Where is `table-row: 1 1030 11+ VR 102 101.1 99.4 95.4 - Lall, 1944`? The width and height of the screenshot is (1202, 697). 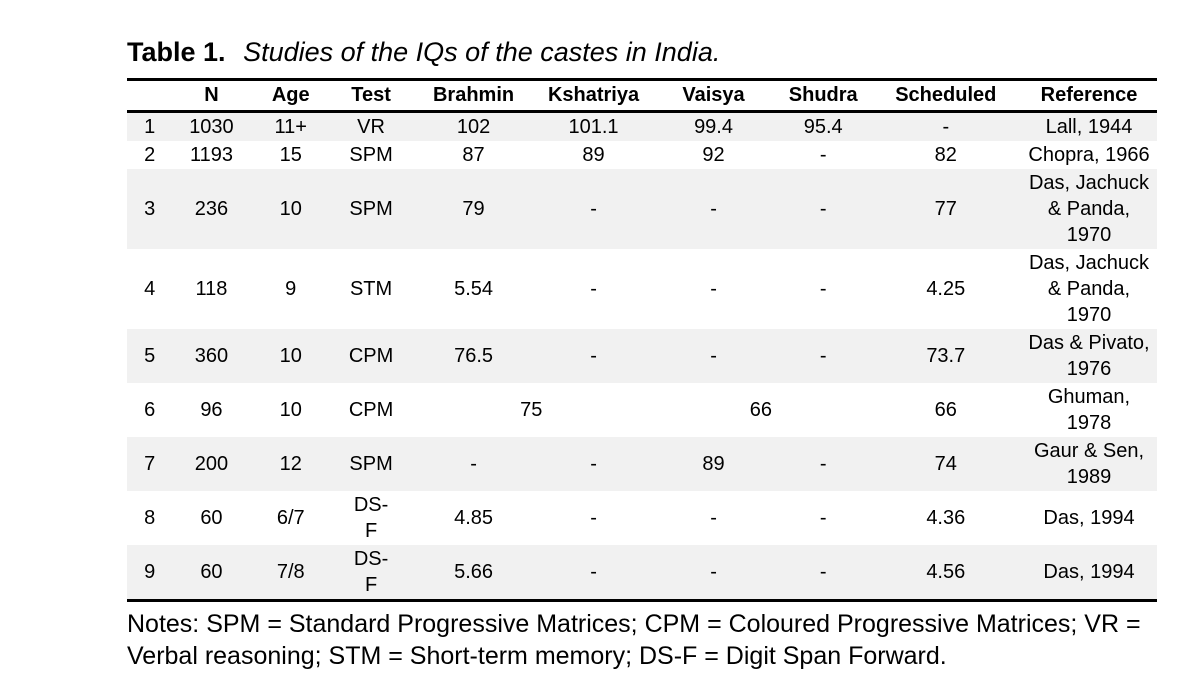
table-row: 1 1030 11+ VR 102 101.1 99.4 95.4 - Lall, 1944 is located at coordinates (642, 126).